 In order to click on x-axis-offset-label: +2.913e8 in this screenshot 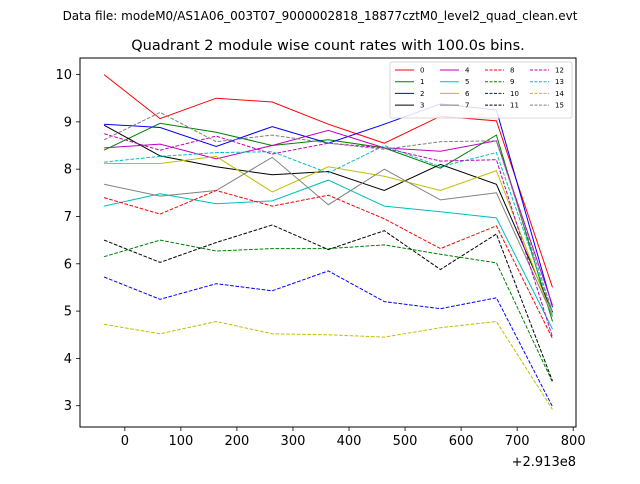, I will do `click(544, 462)`.